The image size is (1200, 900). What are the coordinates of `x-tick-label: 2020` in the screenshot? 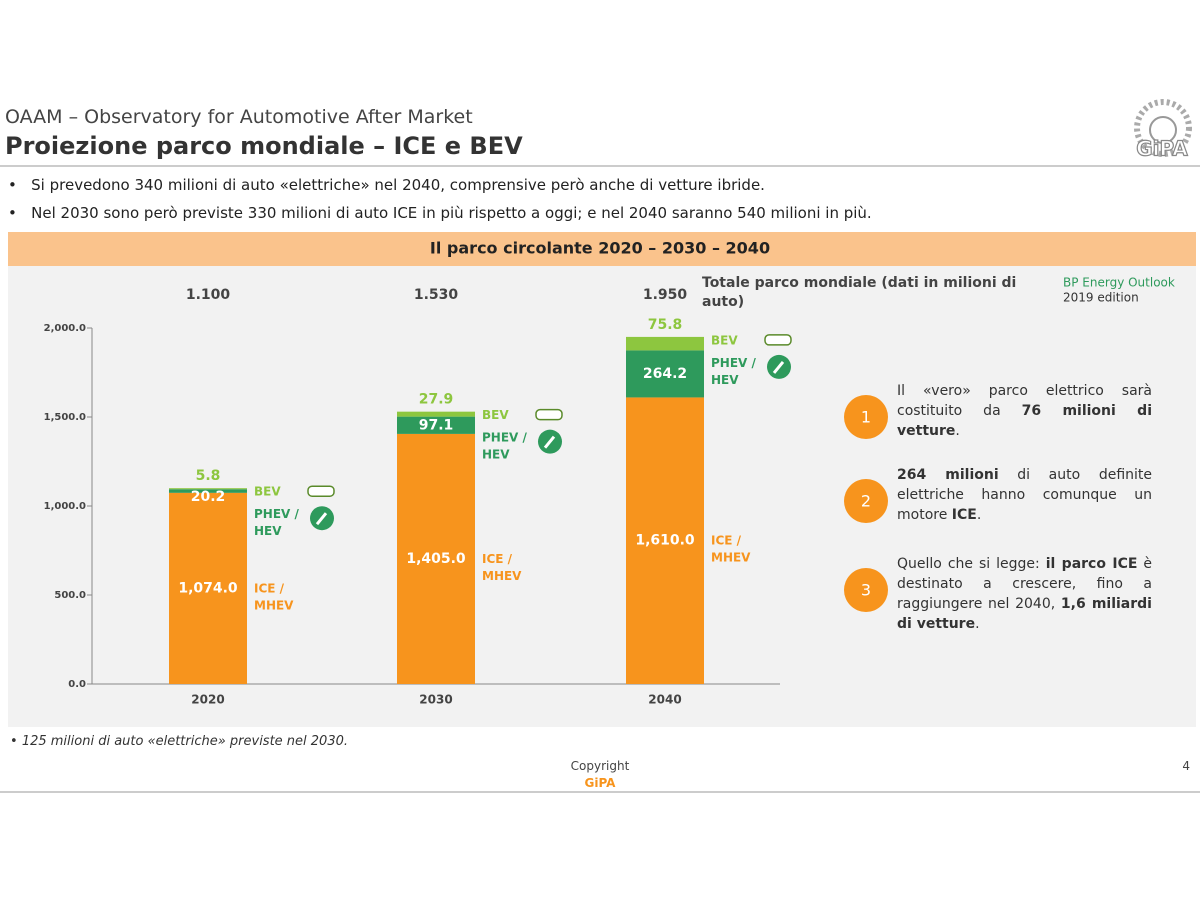 It's located at (207, 700).